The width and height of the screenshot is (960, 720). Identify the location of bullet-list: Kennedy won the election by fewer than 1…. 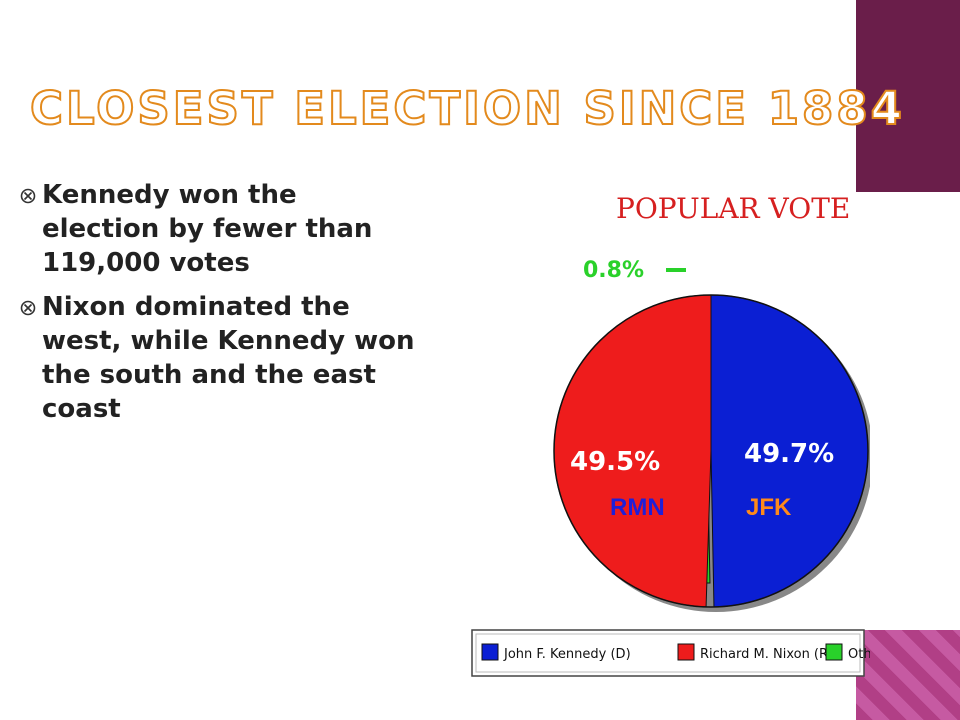
(220, 307).